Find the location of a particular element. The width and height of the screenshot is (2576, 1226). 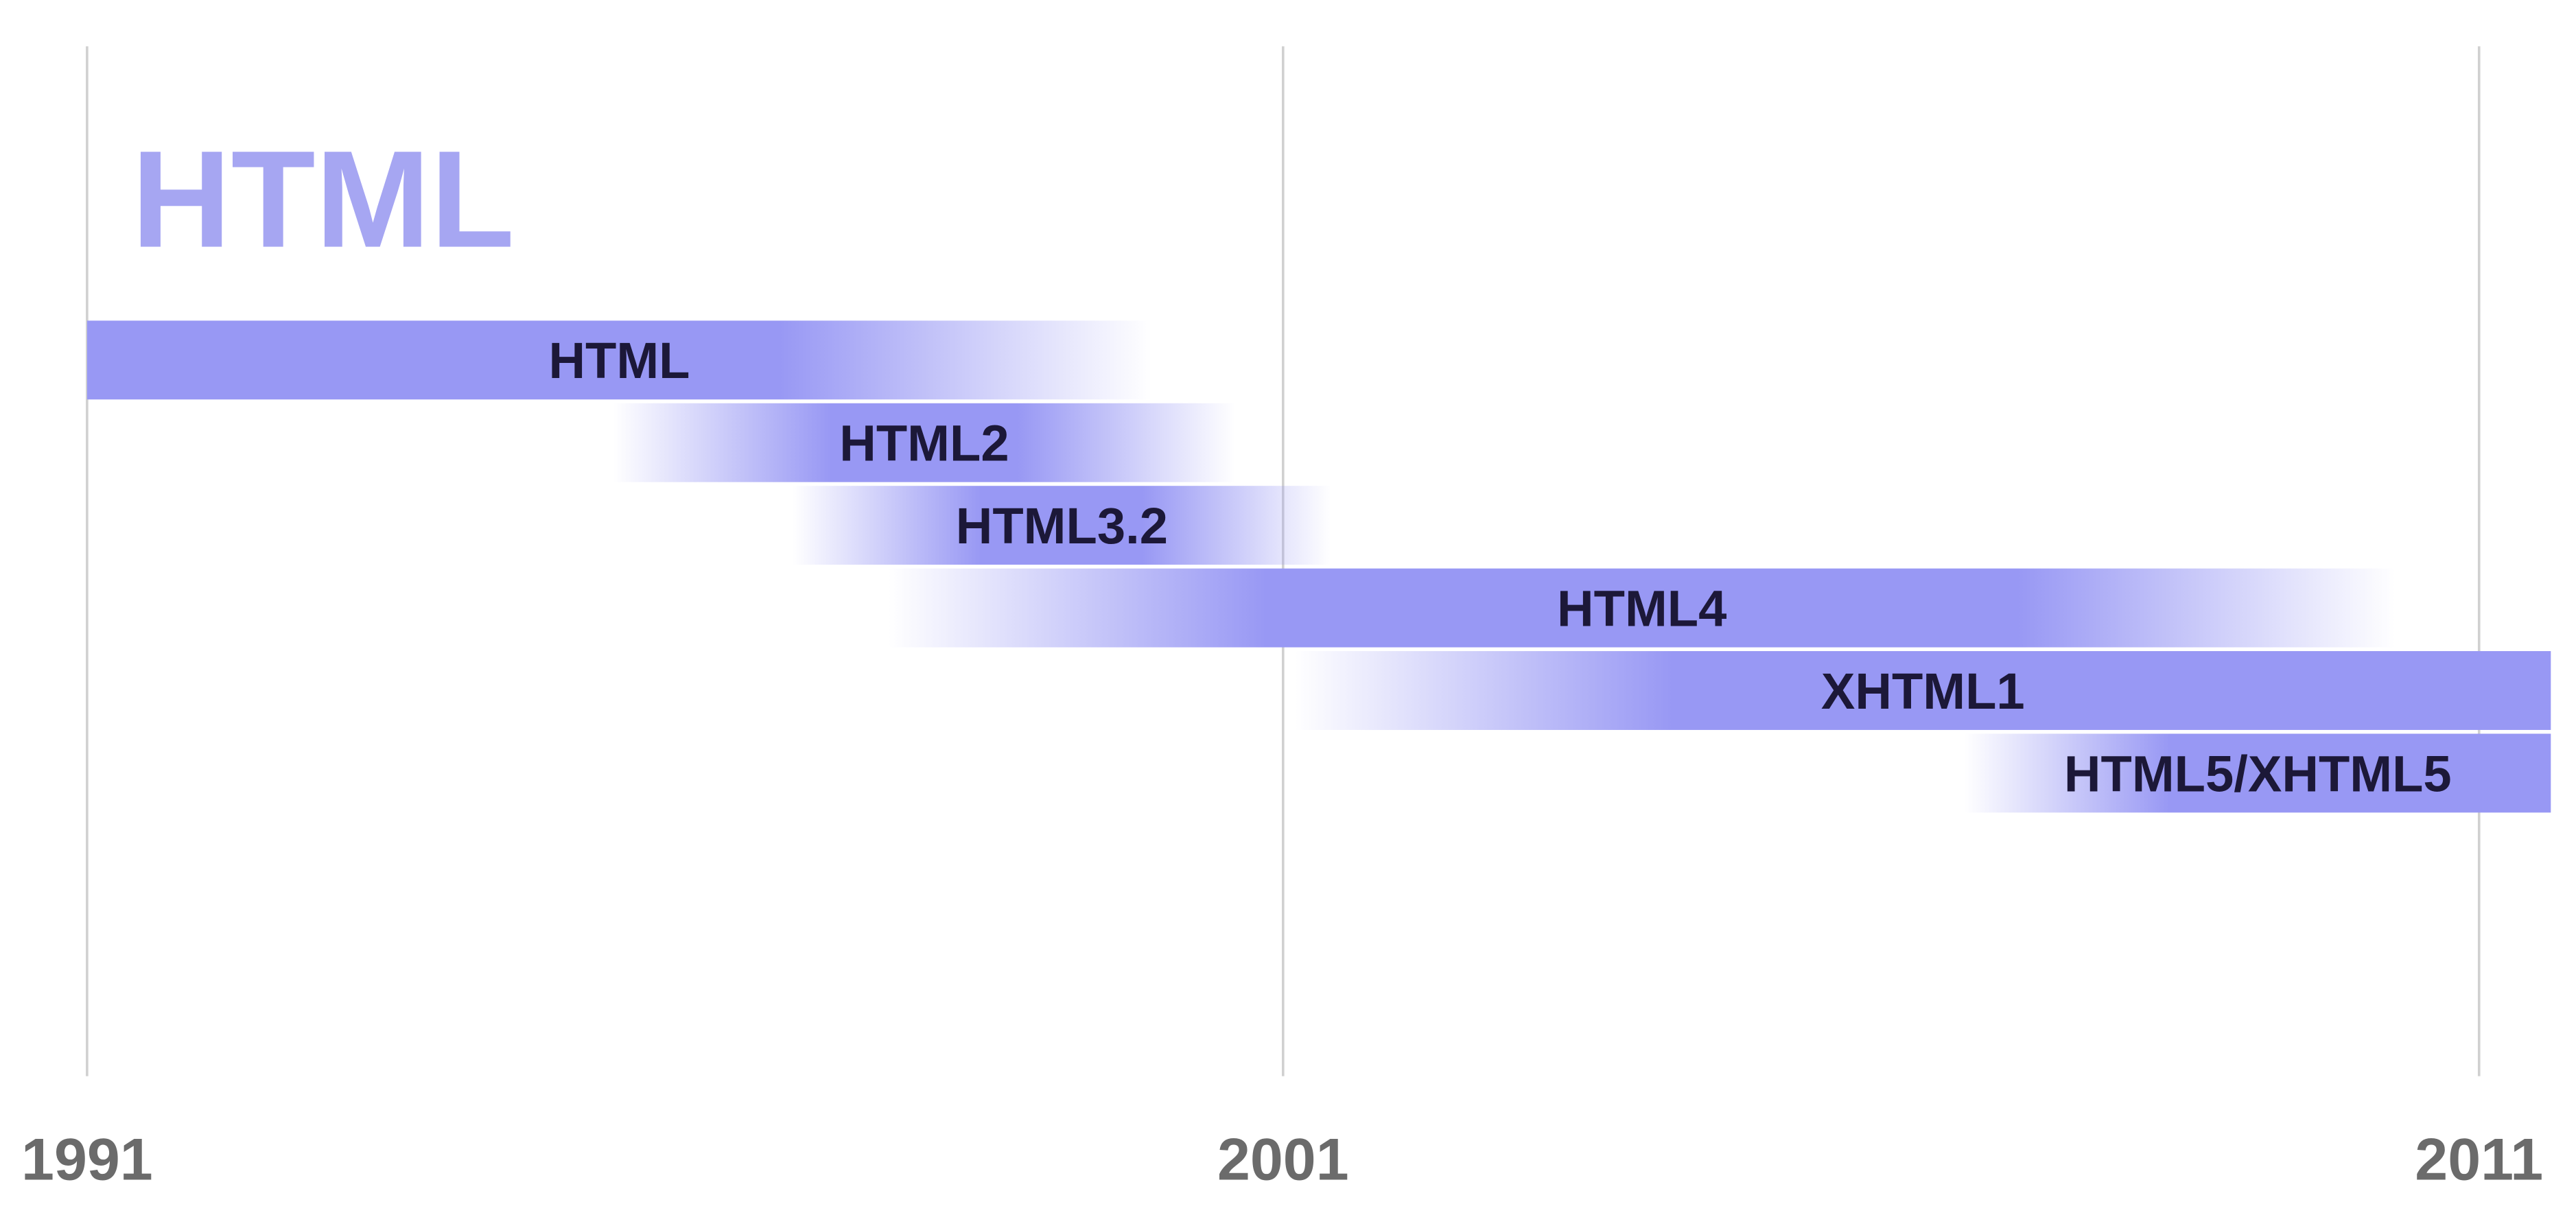

x-tick-label: 1991 is located at coordinates (87, 1159).